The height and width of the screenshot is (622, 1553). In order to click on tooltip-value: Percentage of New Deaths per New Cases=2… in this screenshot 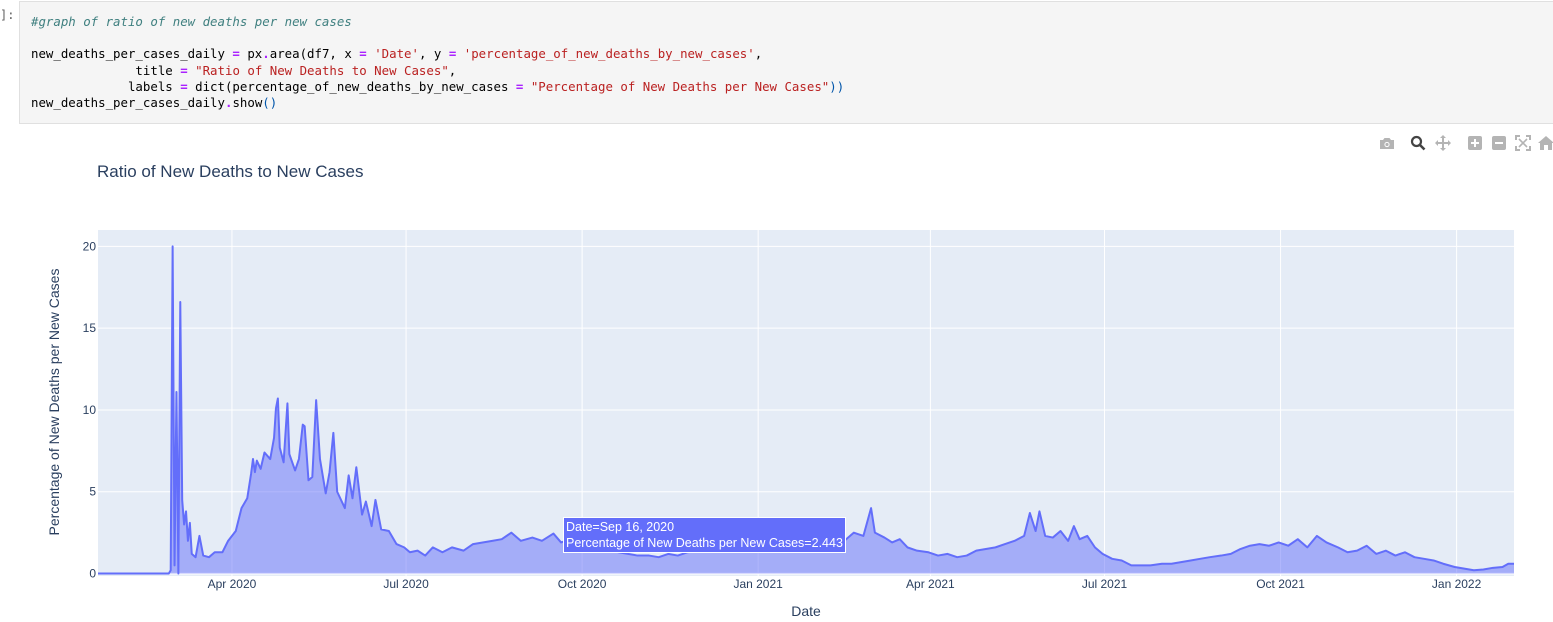, I will do `click(704, 543)`.